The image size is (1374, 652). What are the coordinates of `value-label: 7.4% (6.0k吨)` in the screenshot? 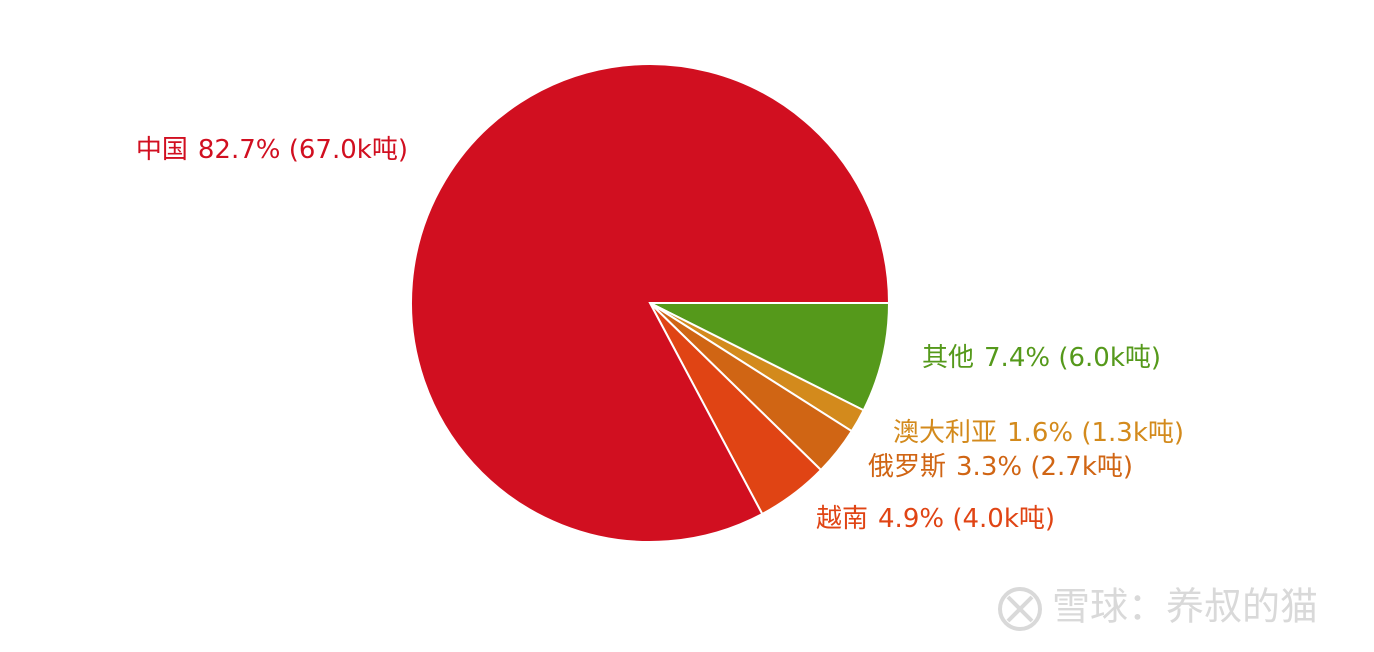 It's located at (1072, 358).